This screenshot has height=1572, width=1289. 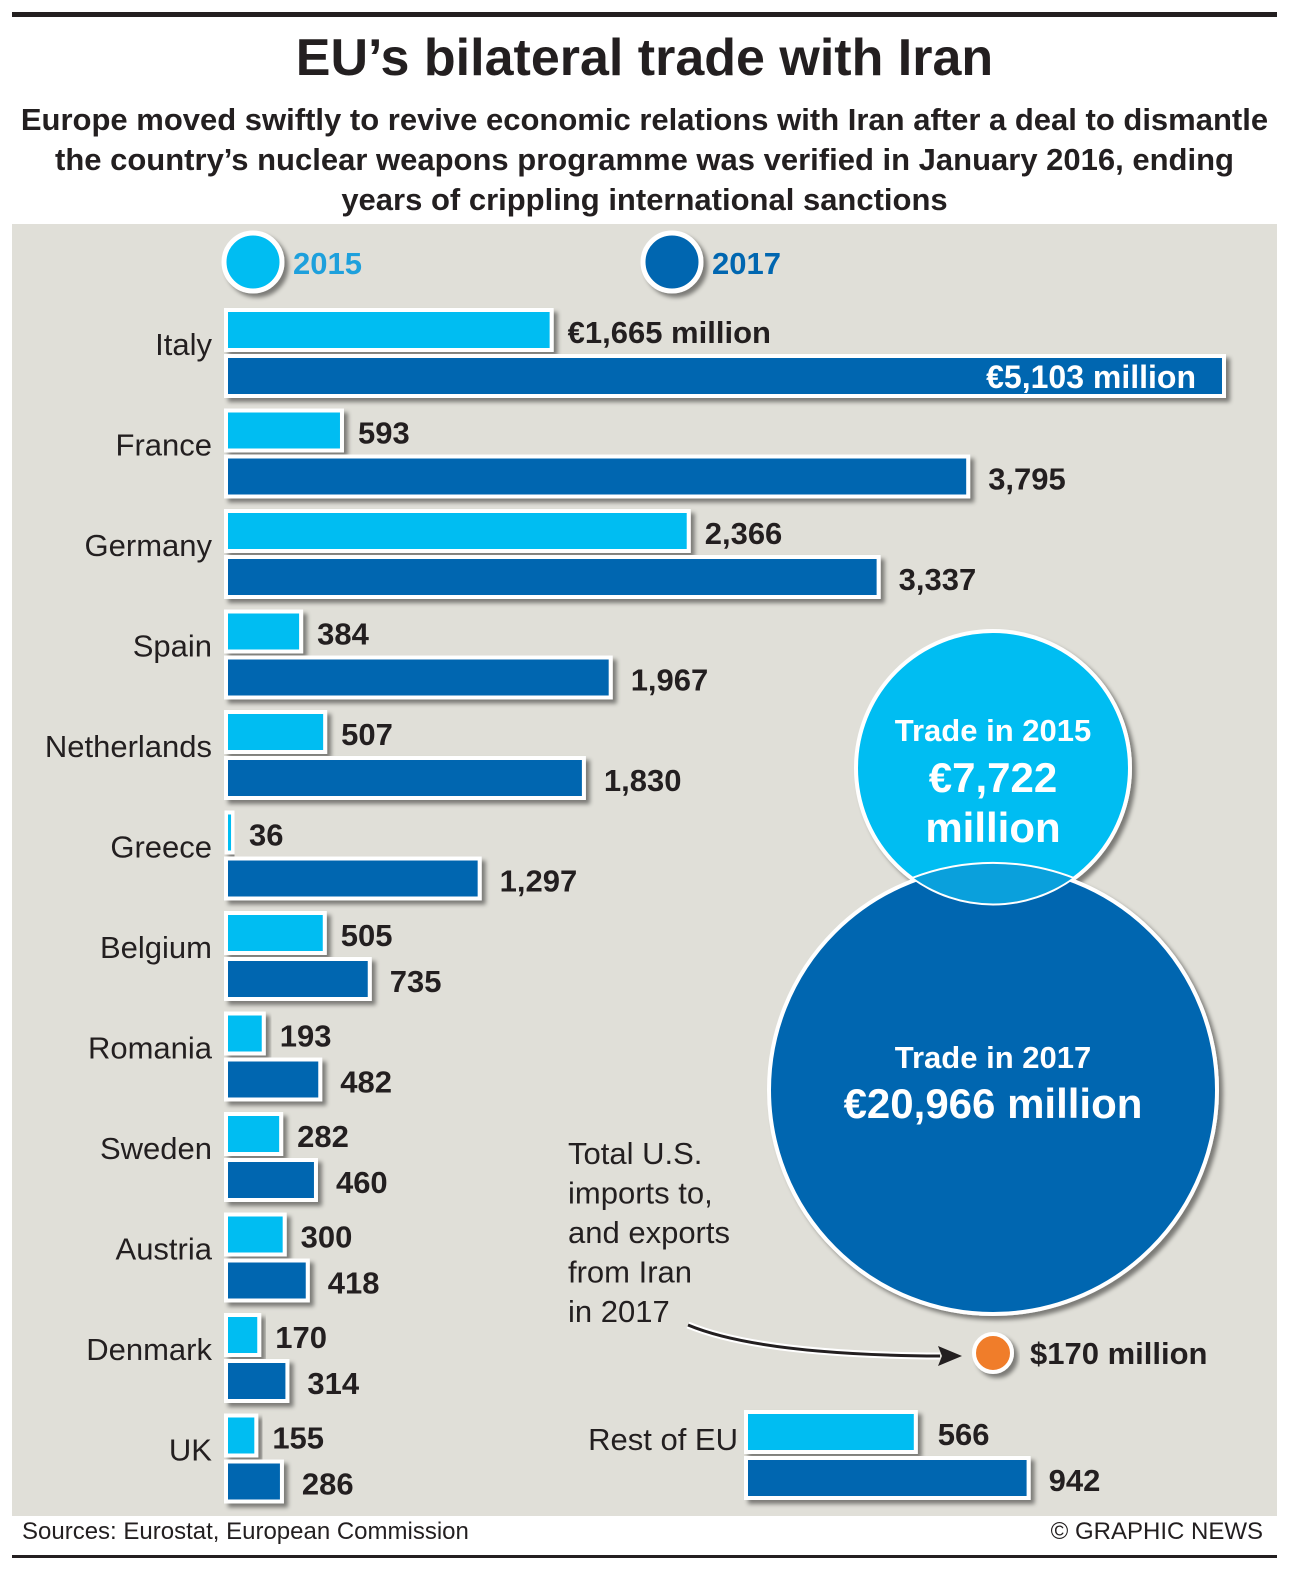 What do you see at coordinates (1091, 377) in the screenshot?
I see `data-label: €5,103 million` at bounding box center [1091, 377].